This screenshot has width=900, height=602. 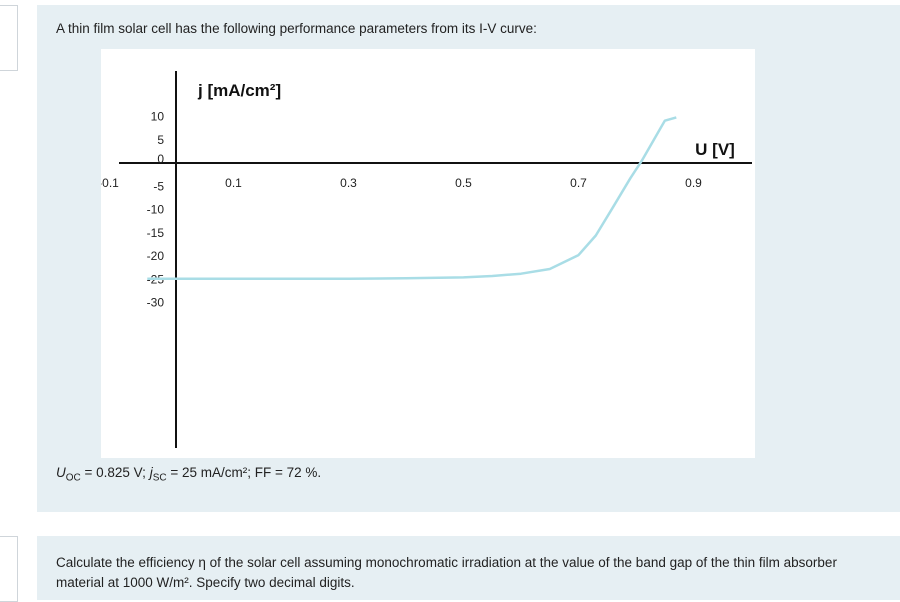 What do you see at coordinates (151, 472) in the screenshot?
I see `jsc-symbol: j` at bounding box center [151, 472].